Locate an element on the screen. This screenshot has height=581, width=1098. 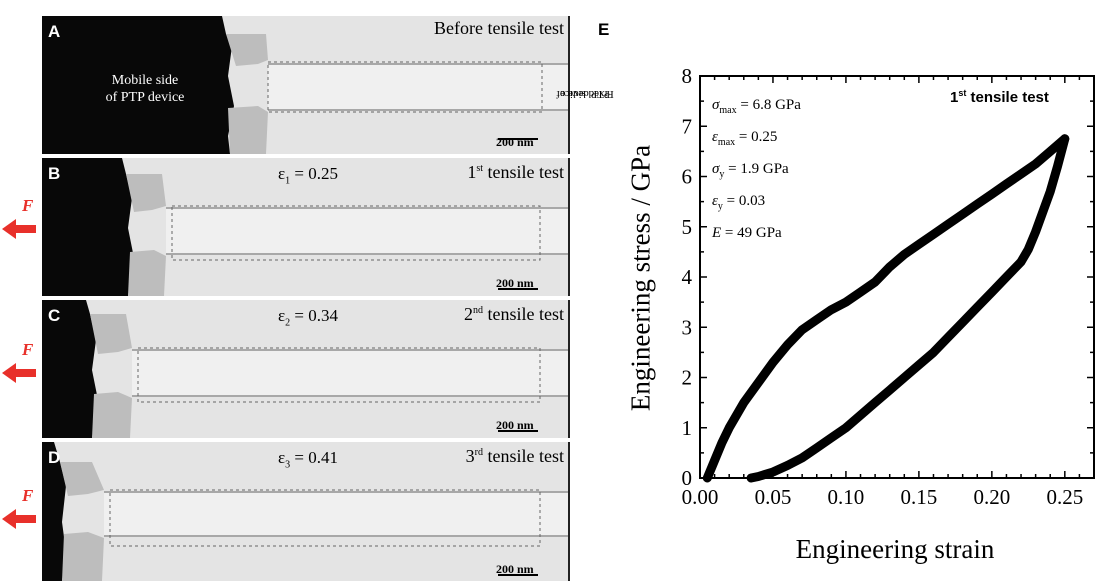
scale-bar-label-b: 200 nm is located at coordinates (515, 283).